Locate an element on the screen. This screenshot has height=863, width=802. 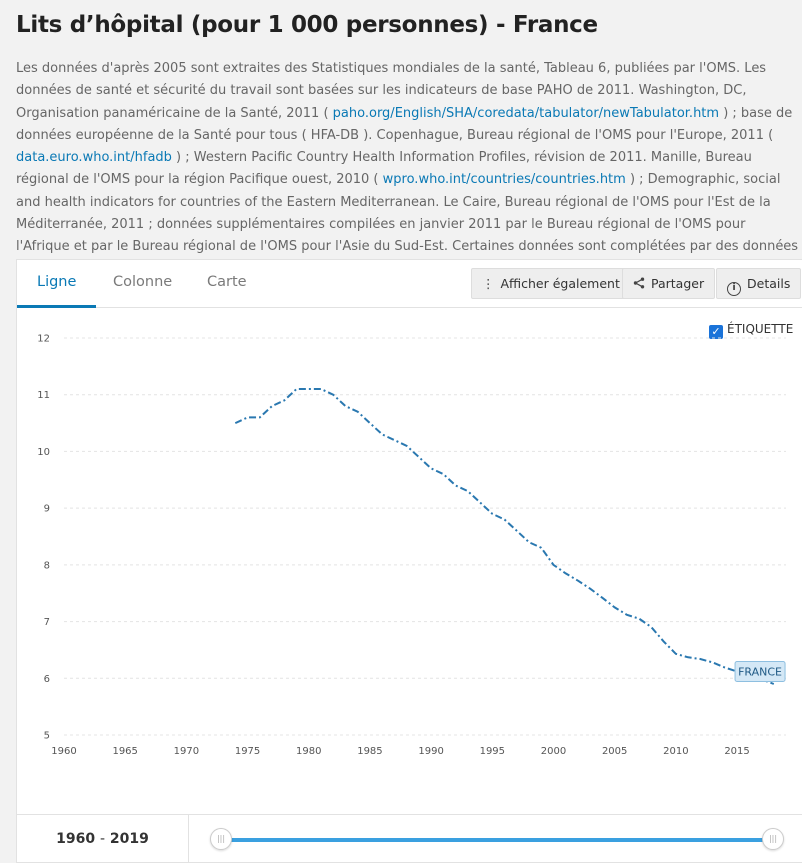
x-tick-label: 2000 is located at coordinates (553, 751).